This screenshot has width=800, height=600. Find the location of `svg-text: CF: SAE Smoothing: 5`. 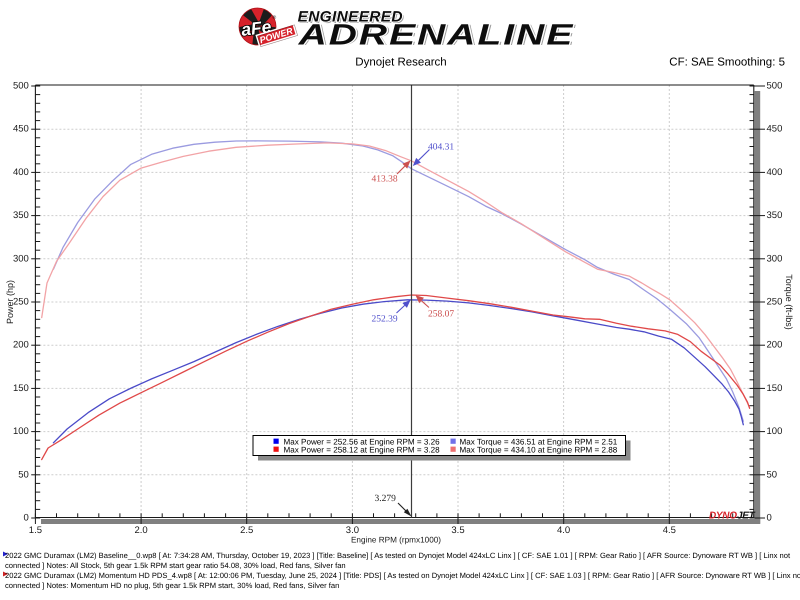

svg-text: CF: SAE Smoothing: 5 is located at coordinates (727, 63).